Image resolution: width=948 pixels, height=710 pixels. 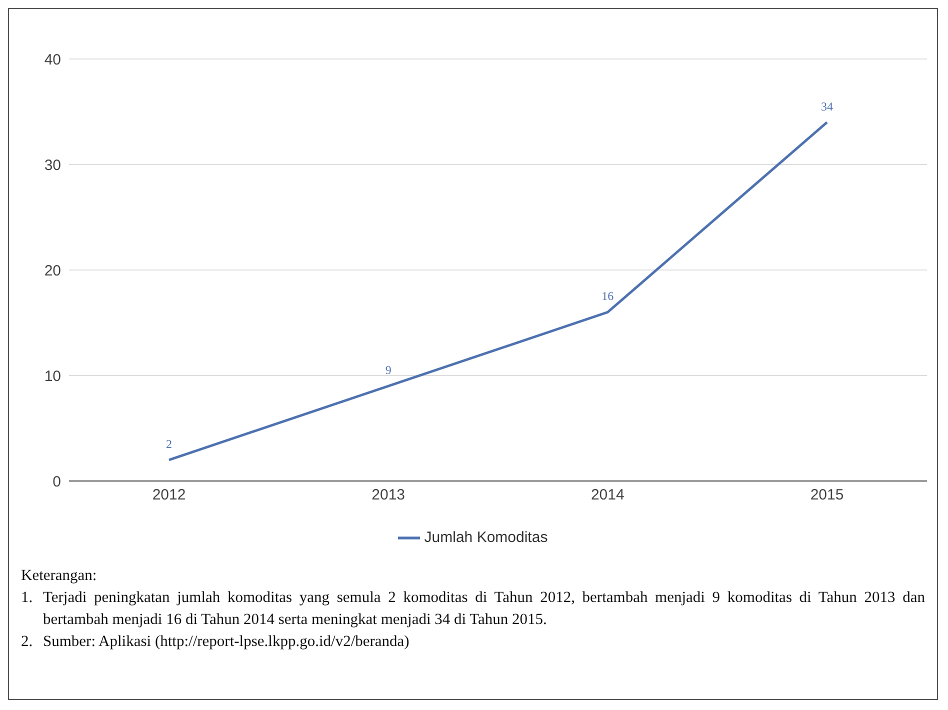 I want to click on data-label: 2, so click(x=169, y=443).